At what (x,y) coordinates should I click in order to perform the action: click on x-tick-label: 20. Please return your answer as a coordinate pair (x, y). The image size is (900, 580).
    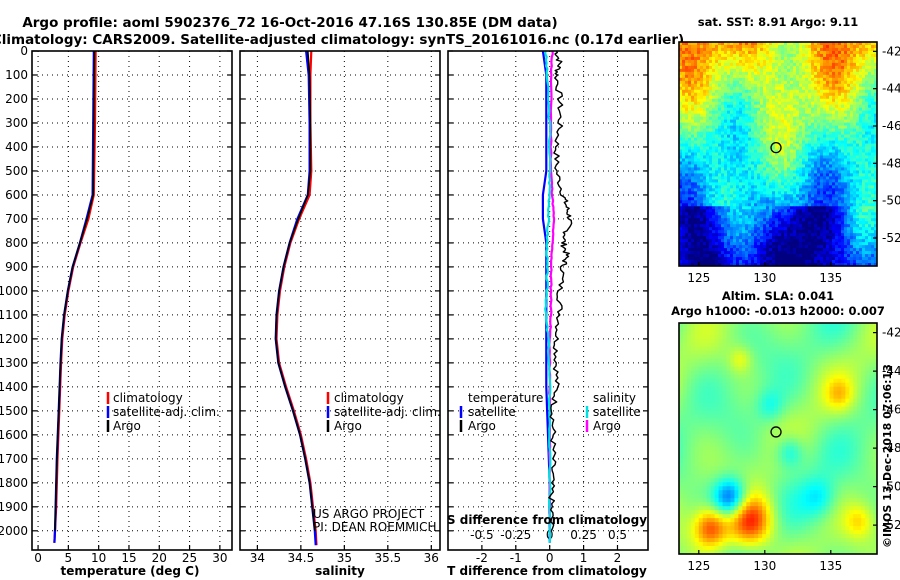
    Looking at the image, I should click on (159, 558).